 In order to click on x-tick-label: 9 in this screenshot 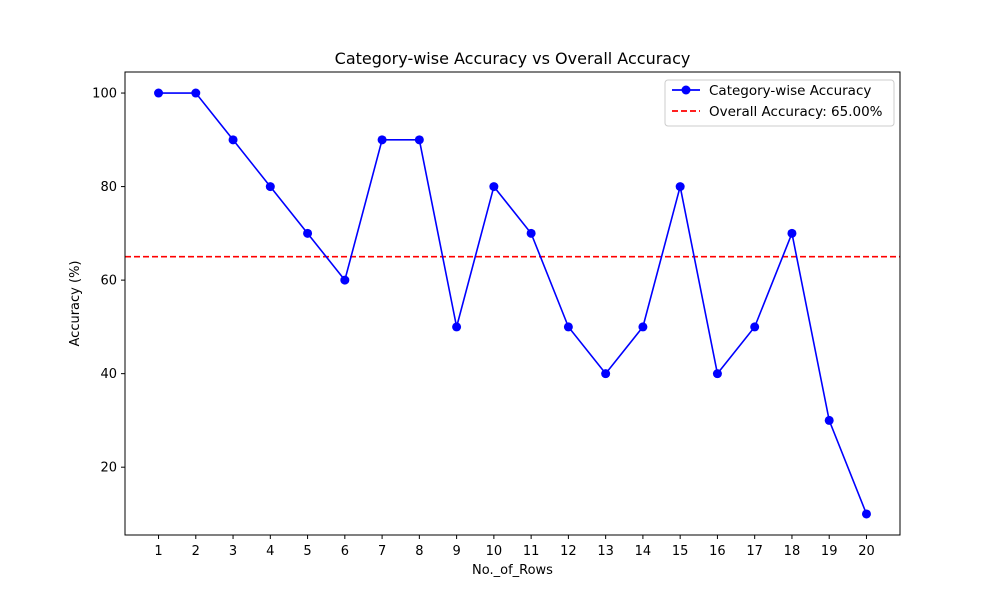, I will do `click(456, 551)`.